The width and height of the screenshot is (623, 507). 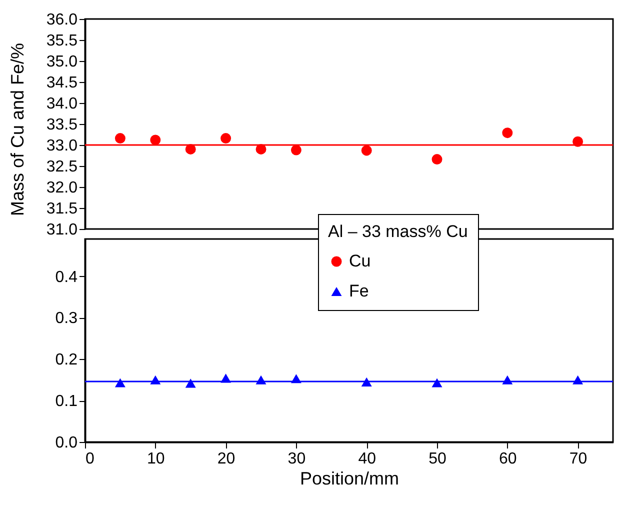 I want to click on y-tick-label: 0.0, so click(x=66, y=443).